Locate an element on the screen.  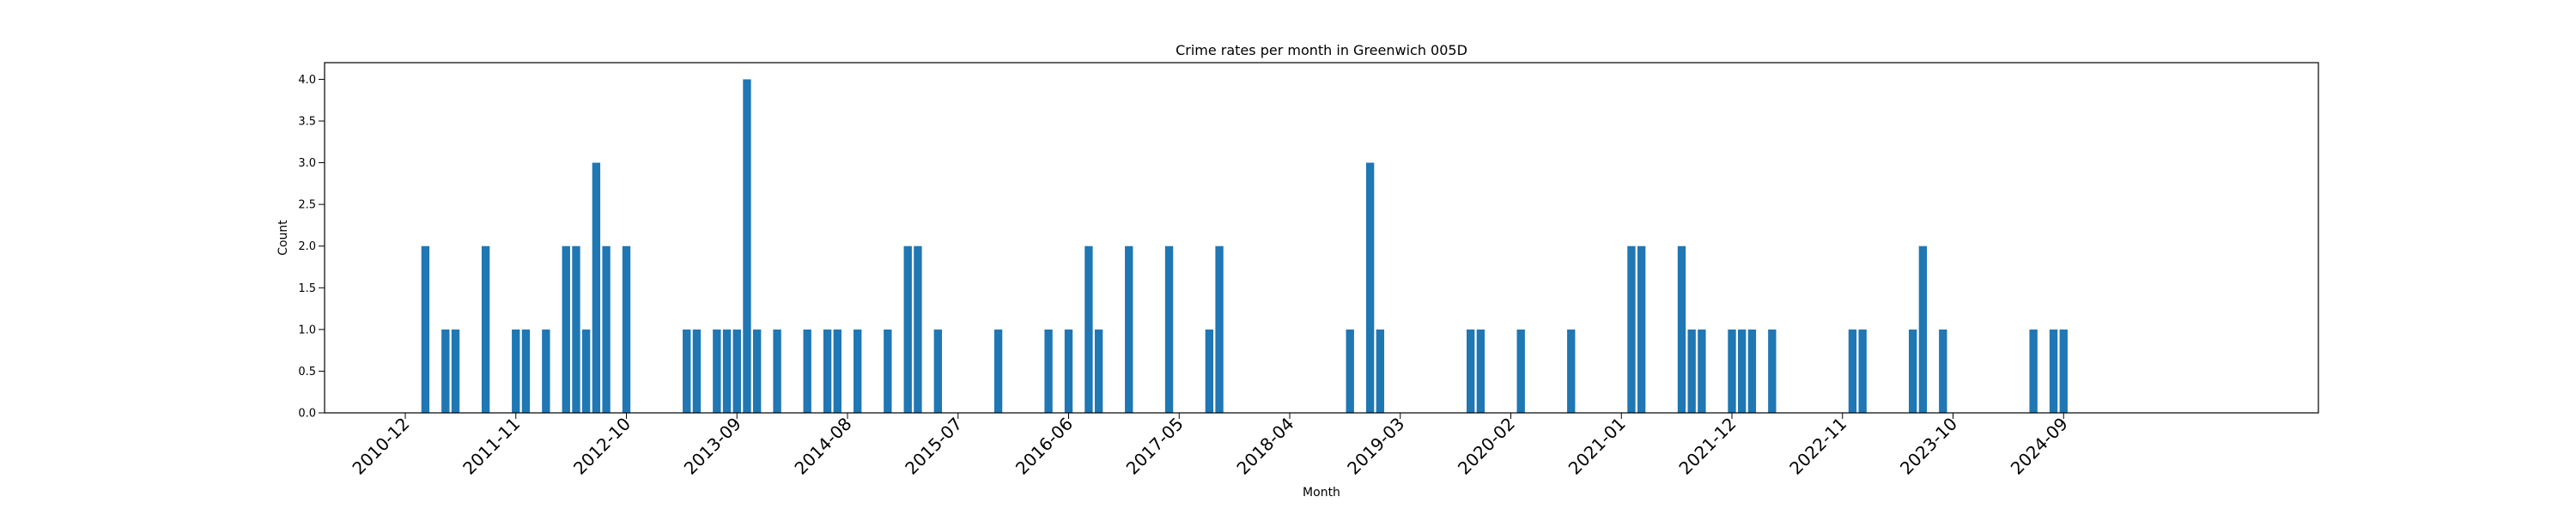
y-axis-label: Count is located at coordinates (283, 238).